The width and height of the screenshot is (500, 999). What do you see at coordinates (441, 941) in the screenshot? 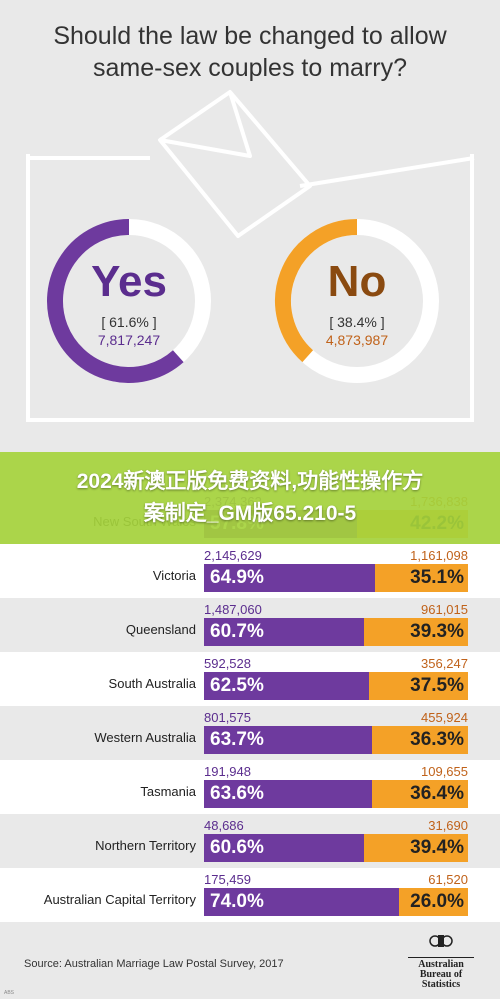
I see `crest-icon` at bounding box center [441, 941].